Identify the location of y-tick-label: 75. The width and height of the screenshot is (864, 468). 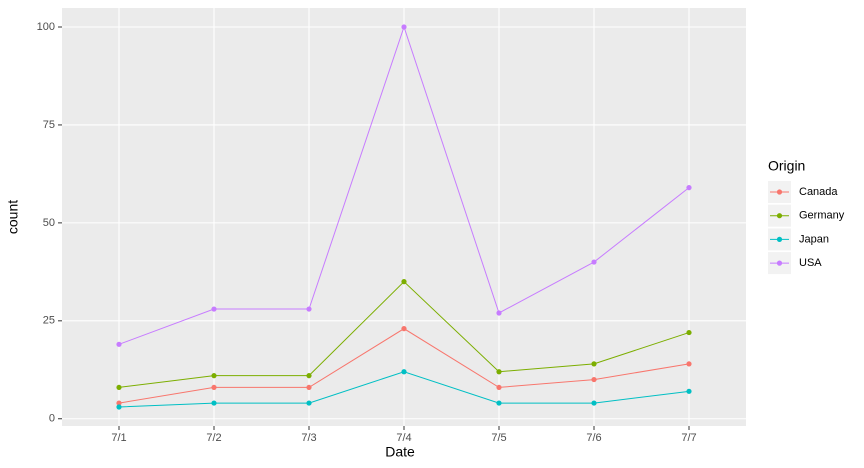
(49, 125).